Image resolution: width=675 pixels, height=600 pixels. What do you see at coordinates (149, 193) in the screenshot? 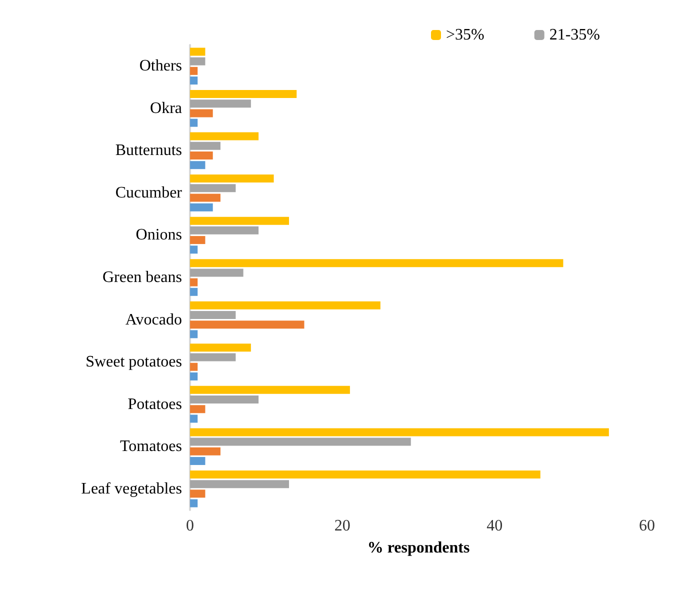
I see `y-tick-label: Cucumber` at bounding box center [149, 193].